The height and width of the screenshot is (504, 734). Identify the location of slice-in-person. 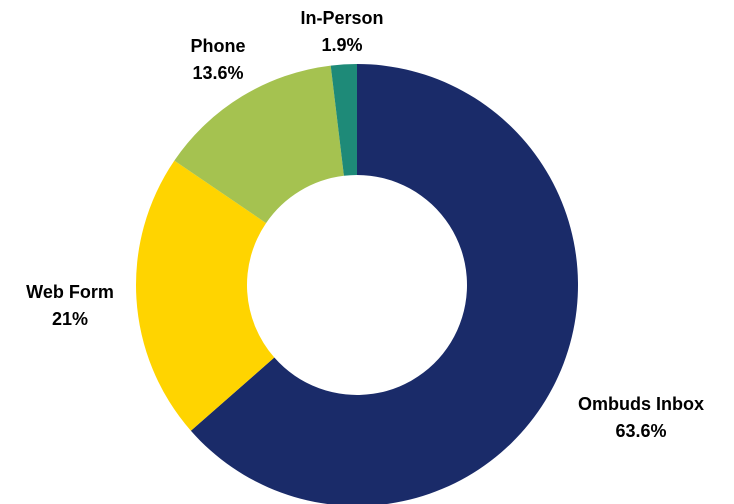
(343, 120).